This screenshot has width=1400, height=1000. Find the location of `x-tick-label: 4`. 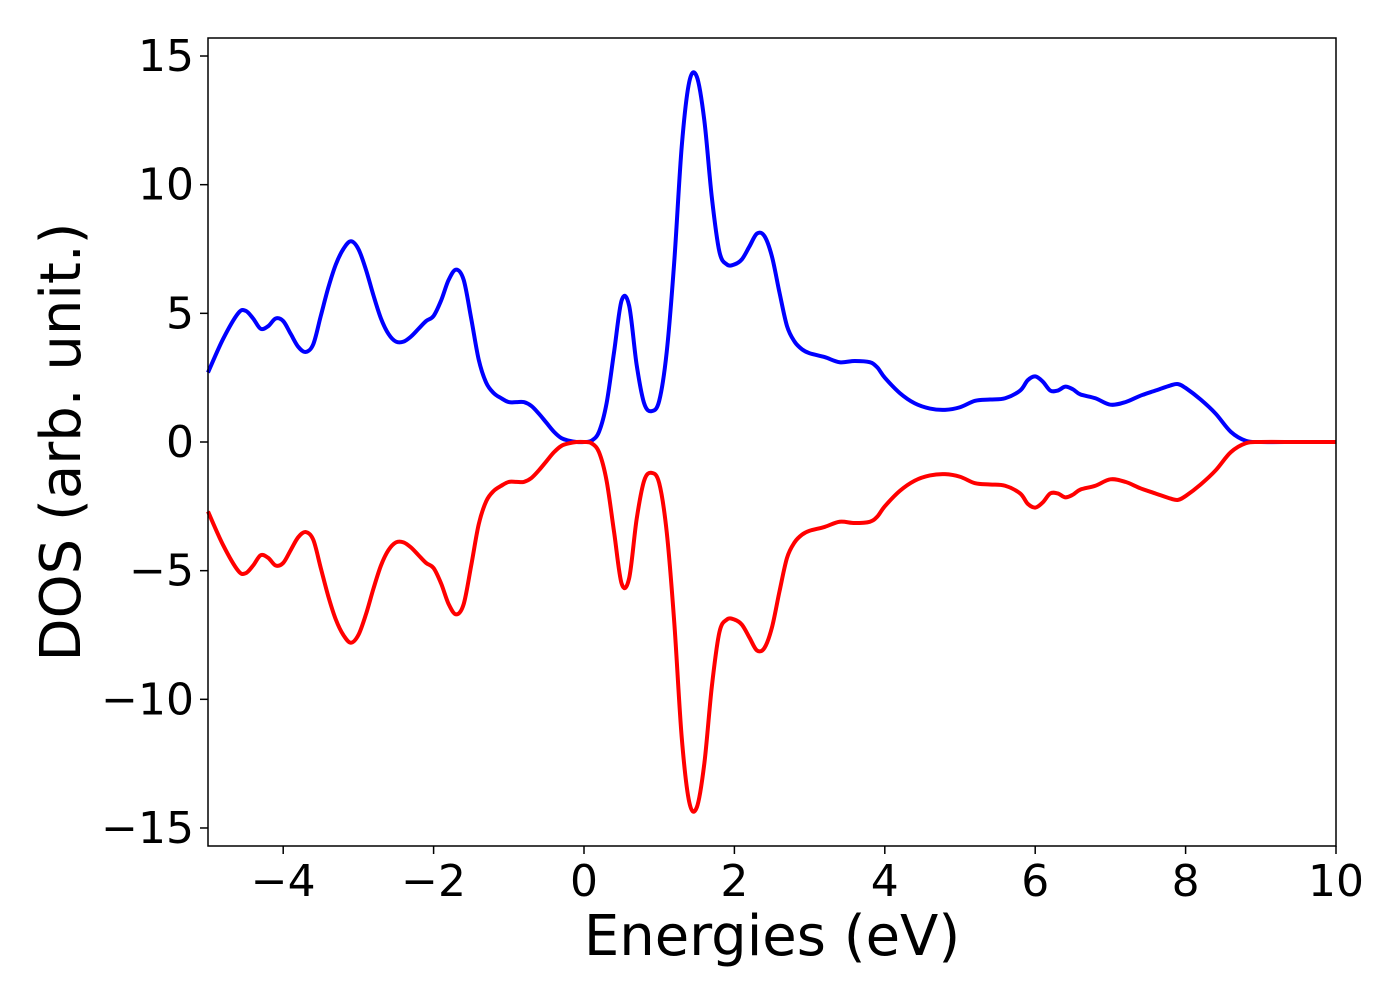

x-tick-label: 4 is located at coordinates (885, 881).